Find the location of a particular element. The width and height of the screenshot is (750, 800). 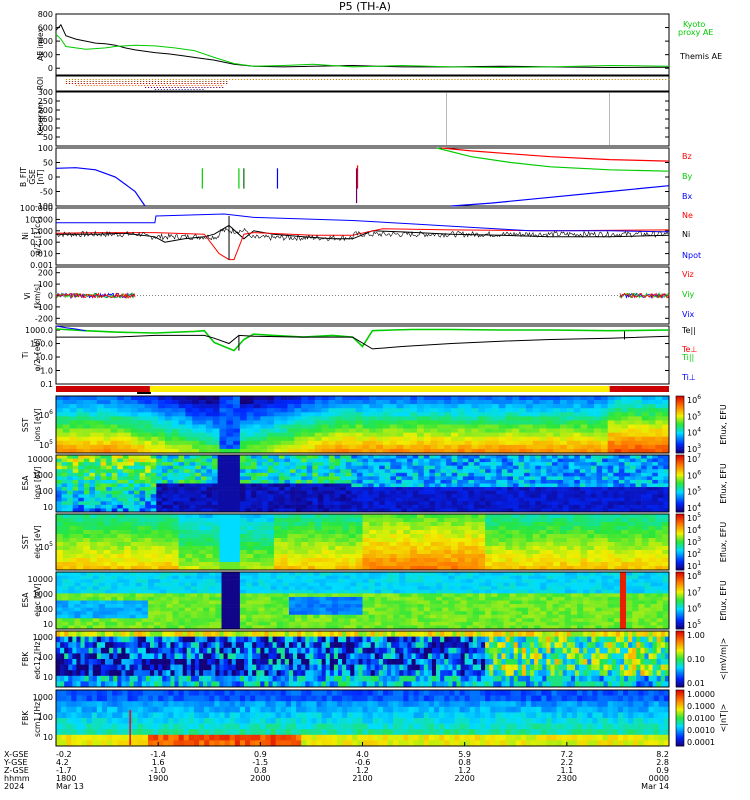

colorbar-cell is located at coordinates (680, 526).